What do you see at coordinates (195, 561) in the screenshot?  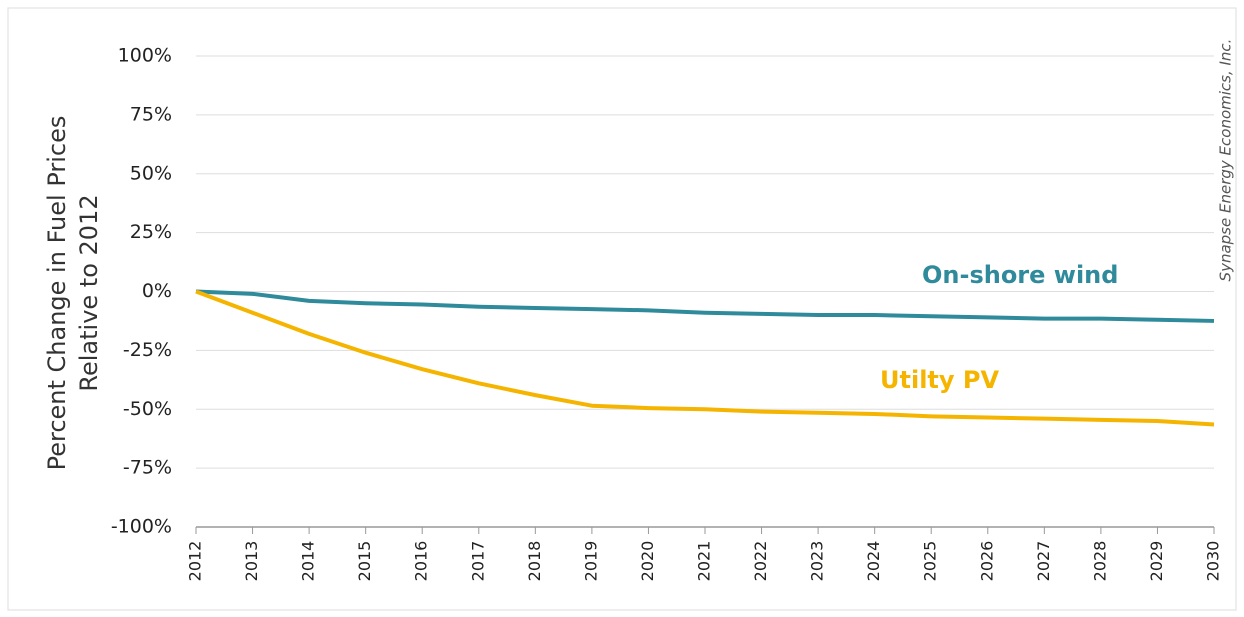 I see `x-tick-label: 2012` at bounding box center [195, 561].